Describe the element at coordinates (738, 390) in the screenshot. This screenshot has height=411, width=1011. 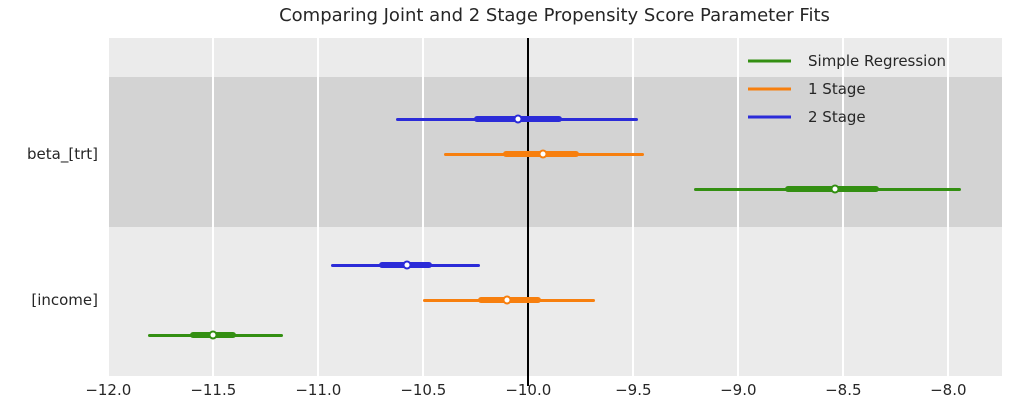
I see `x-tick-label: −9.0` at that location.